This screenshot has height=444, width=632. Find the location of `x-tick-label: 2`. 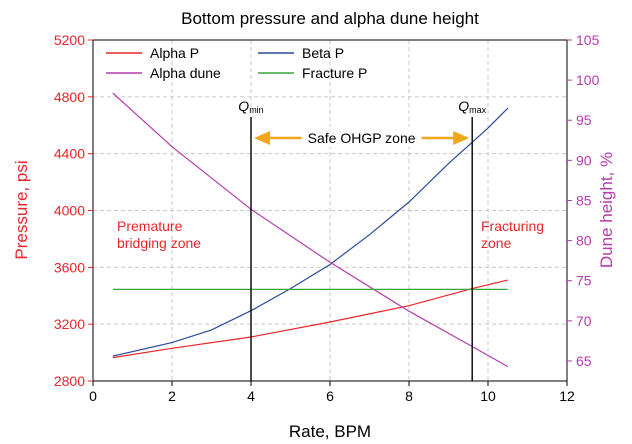

x-tick-label: 2 is located at coordinates (172, 396).